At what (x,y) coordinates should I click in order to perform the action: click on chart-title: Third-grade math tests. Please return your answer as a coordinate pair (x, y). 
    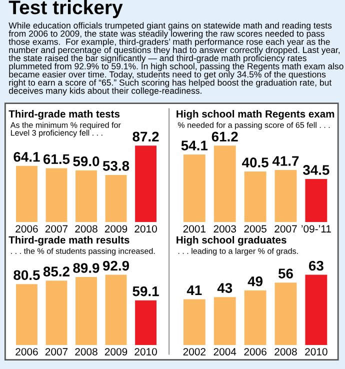
    Looking at the image, I should click on (64, 115).